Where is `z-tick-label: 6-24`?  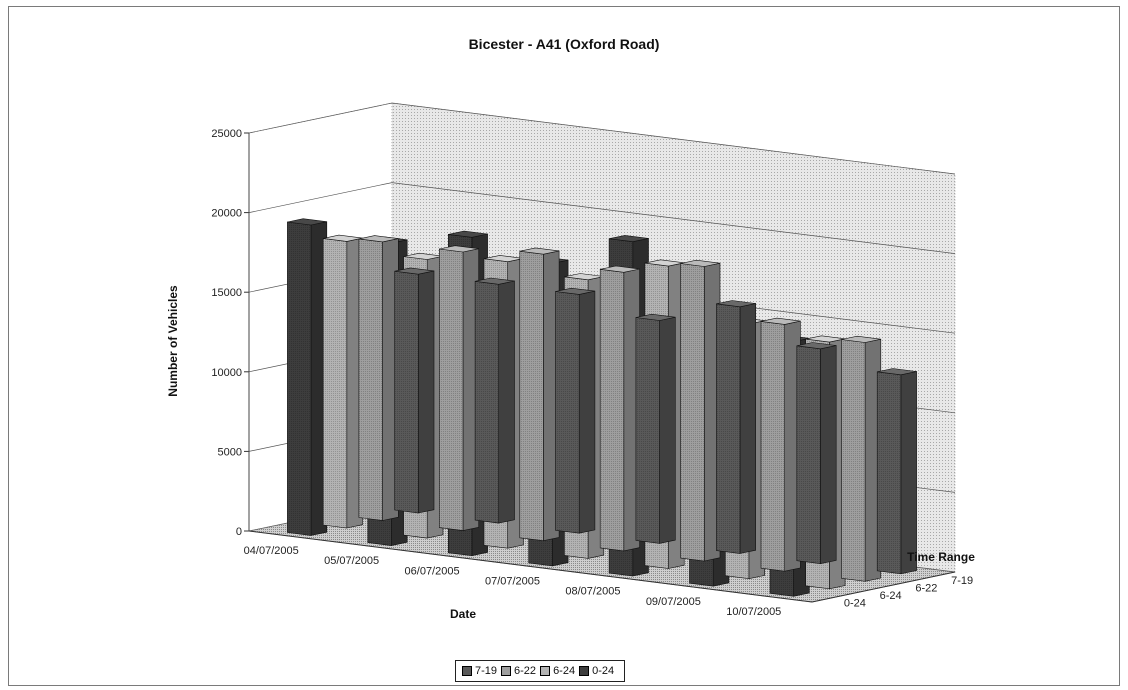
z-tick-label: 6-24 is located at coordinates (891, 596).